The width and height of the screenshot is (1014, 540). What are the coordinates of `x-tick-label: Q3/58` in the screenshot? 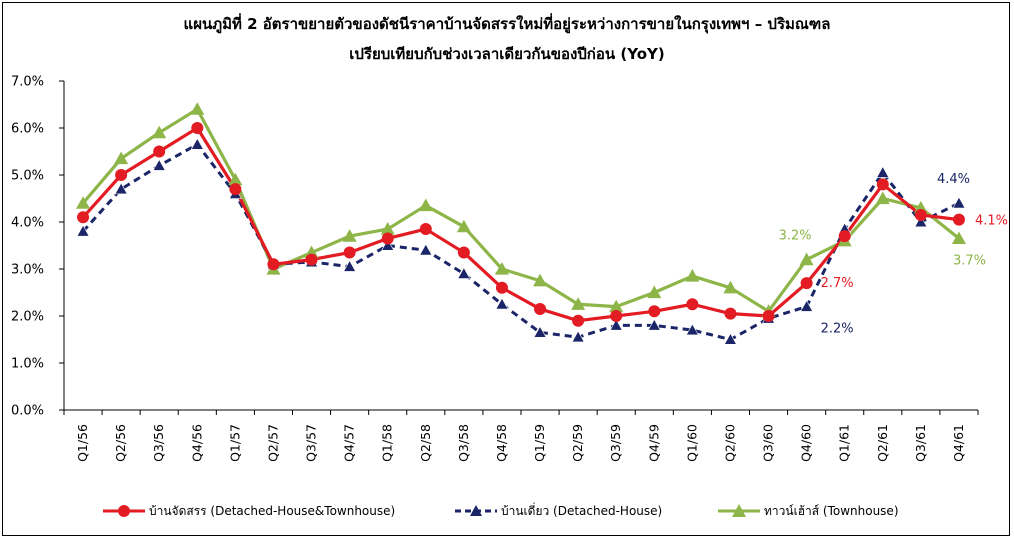 It's located at (463, 443).